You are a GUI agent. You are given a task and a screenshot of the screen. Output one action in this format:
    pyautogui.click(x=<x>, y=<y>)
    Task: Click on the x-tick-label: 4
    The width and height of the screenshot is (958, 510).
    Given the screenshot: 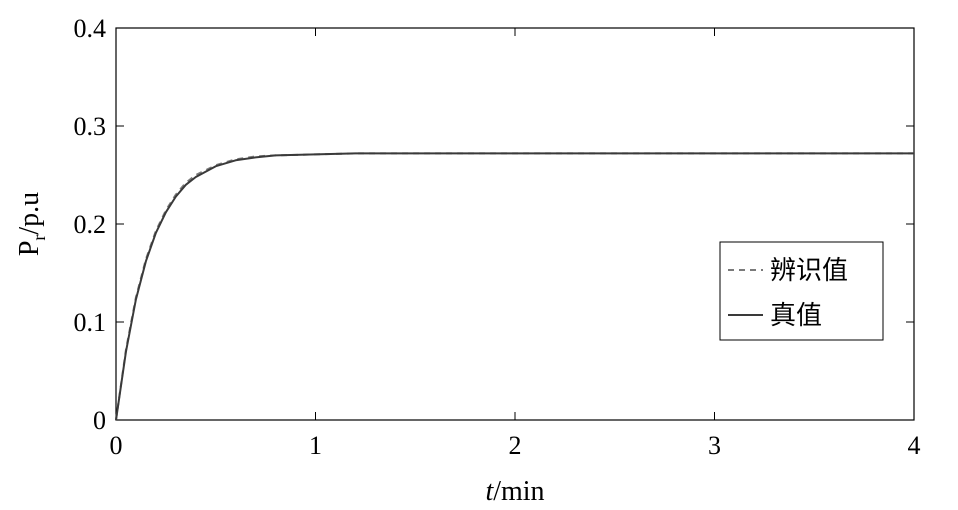 What is the action you would take?
    pyautogui.click(x=914, y=445)
    